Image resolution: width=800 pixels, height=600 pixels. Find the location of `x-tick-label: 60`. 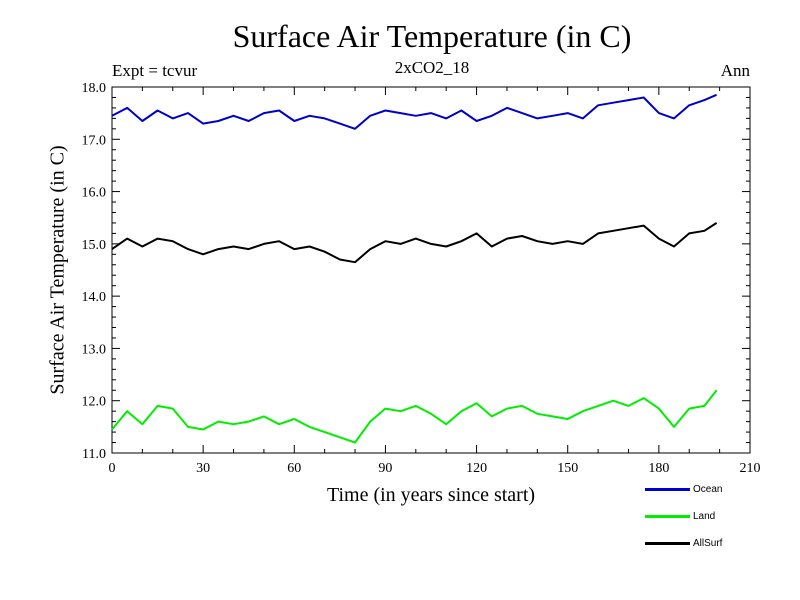

x-tick-label: 60 is located at coordinates (294, 468).